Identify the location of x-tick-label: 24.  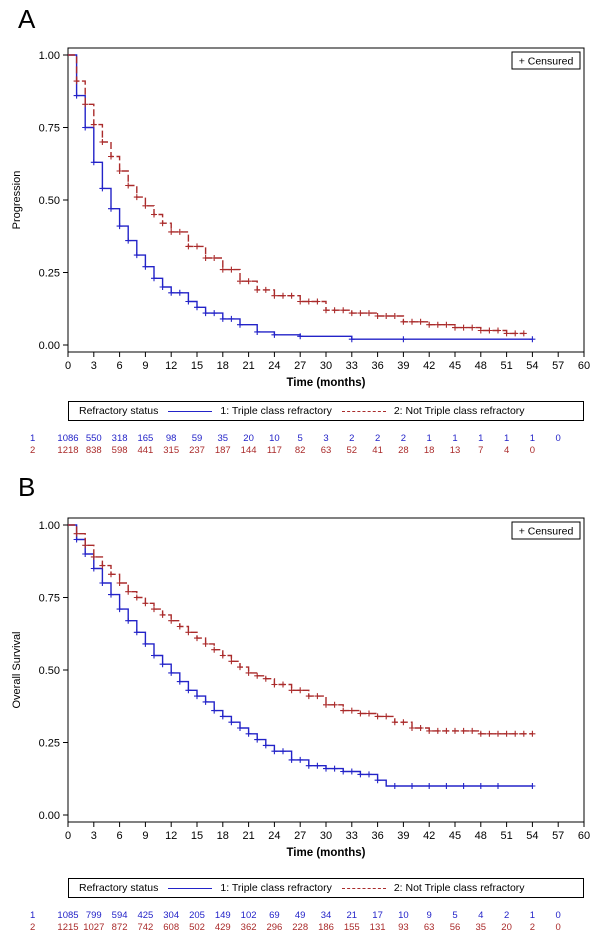
(274, 366).